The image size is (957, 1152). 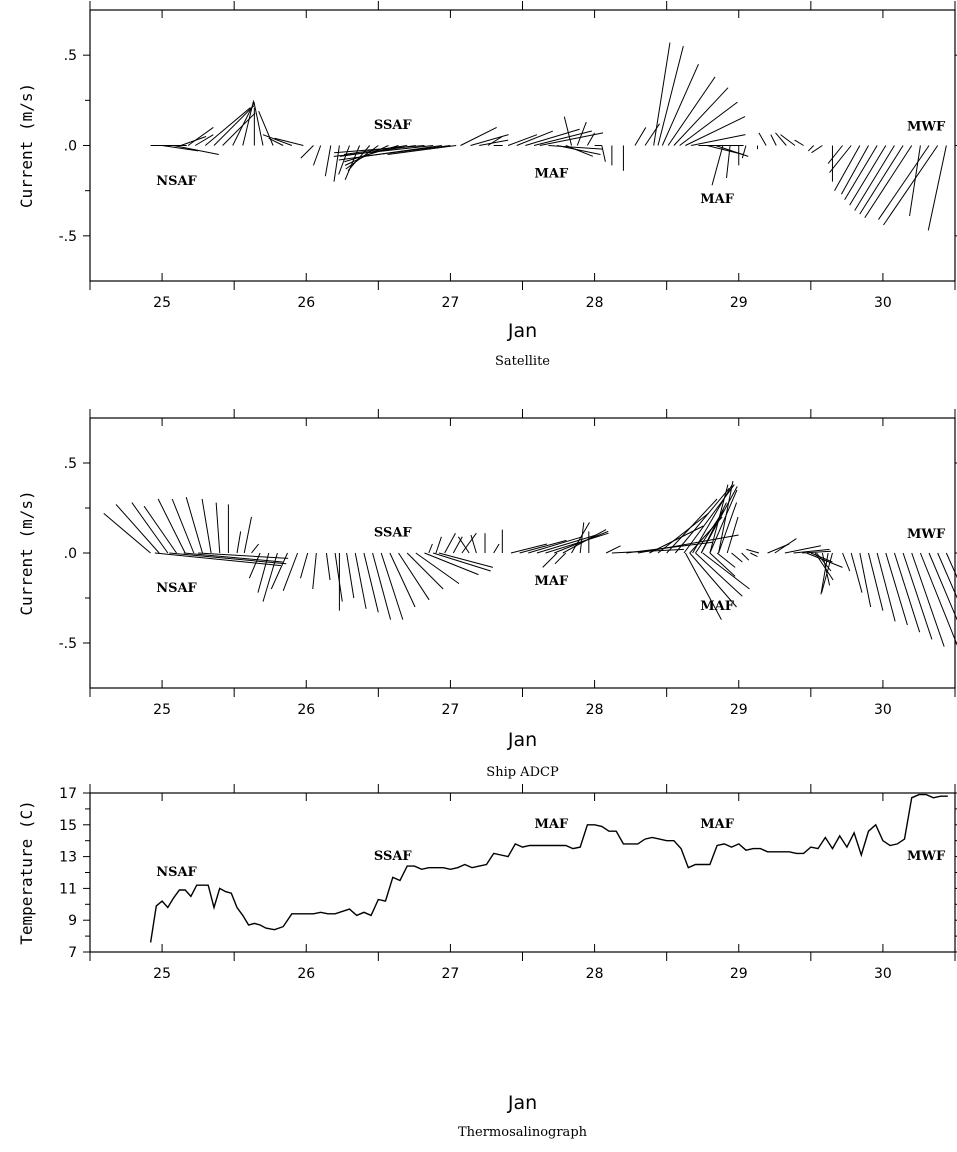 I want to click on front-label: MWF, so click(x=926, y=534).